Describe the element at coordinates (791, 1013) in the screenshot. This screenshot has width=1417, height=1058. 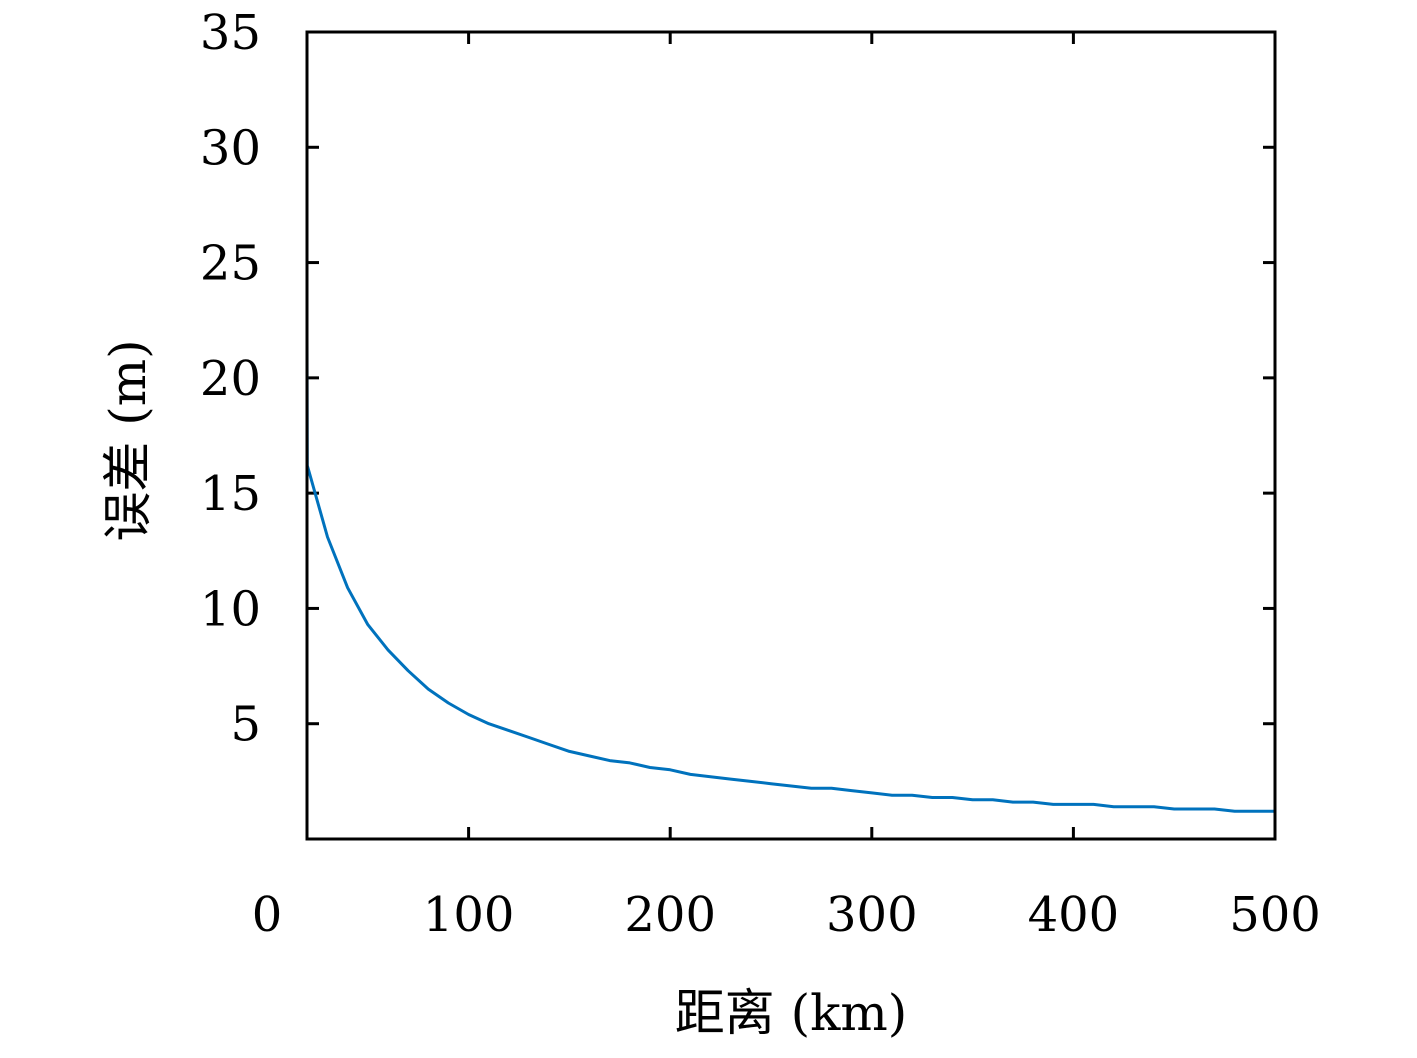
I see `x-axis-label: 距离 (km)` at that location.